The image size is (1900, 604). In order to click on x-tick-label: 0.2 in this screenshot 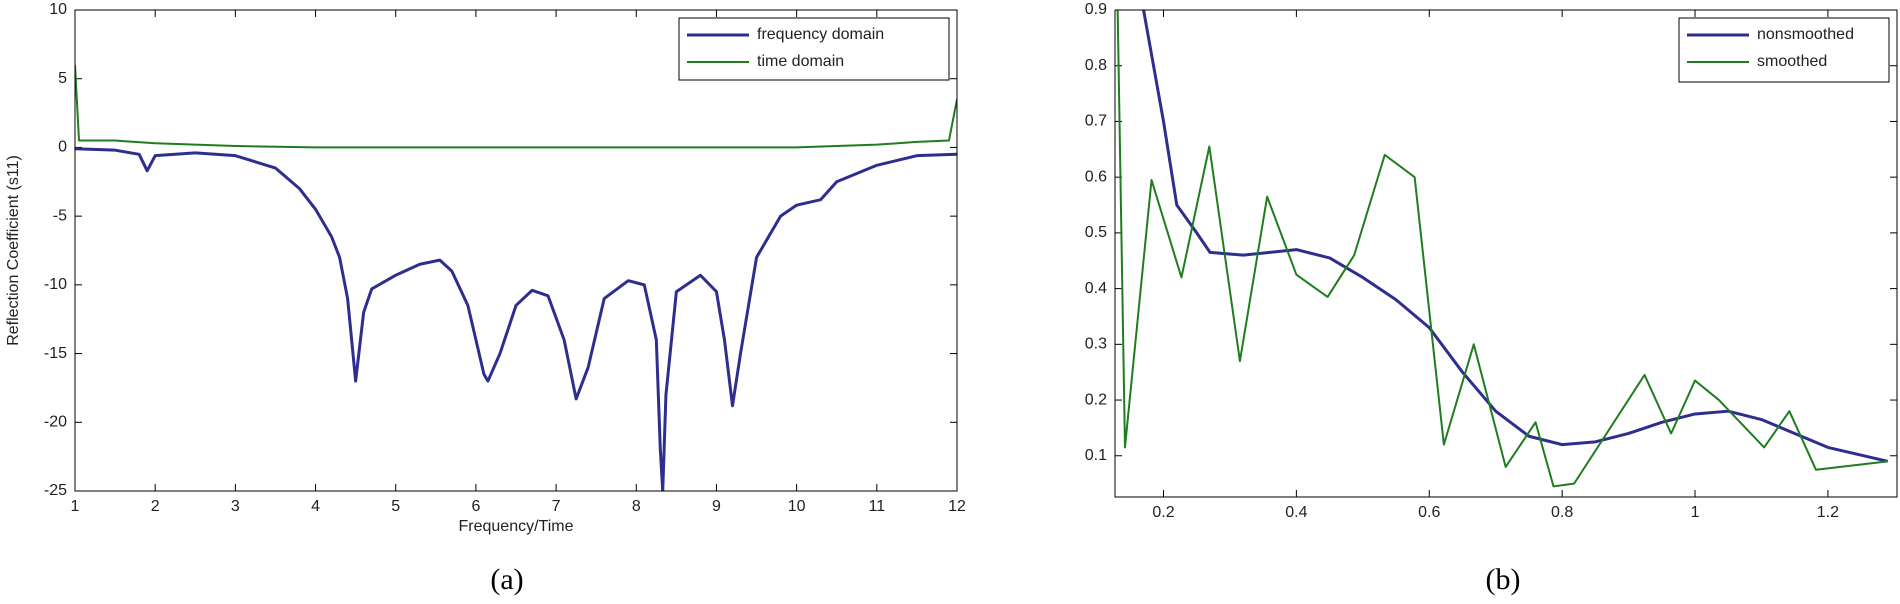, I will do `click(1163, 512)`.